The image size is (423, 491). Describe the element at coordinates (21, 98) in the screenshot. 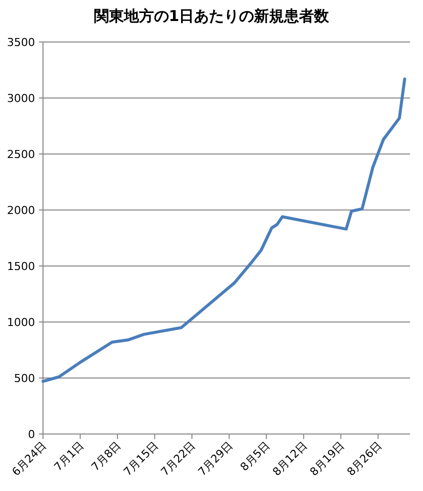

I see `y-tick-label: 3000` at that location.